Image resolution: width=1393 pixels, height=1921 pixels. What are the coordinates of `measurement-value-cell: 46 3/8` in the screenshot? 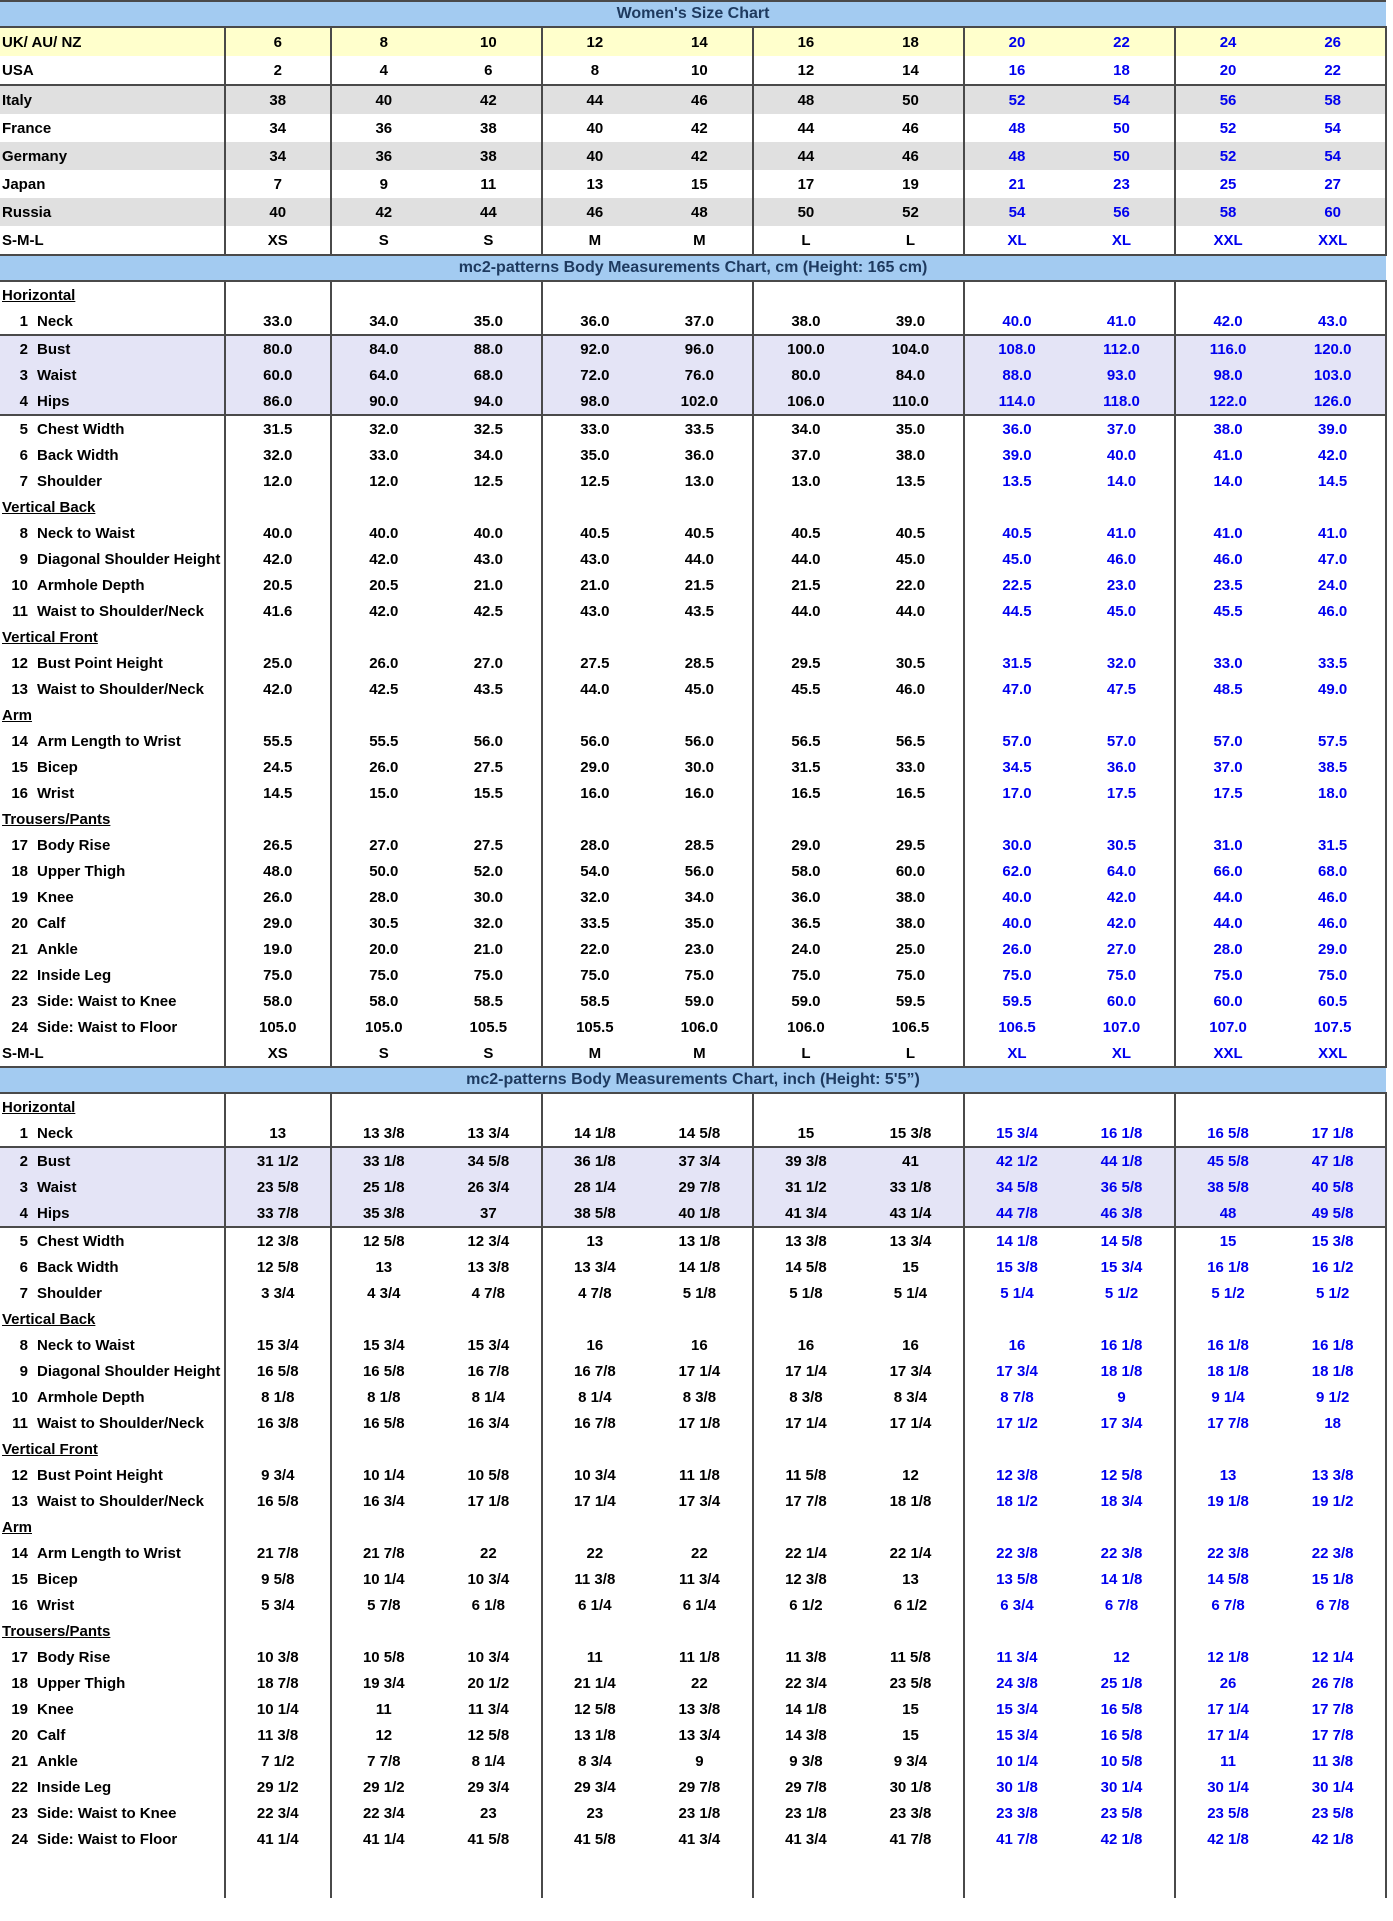 It's located at (1122, 1214).